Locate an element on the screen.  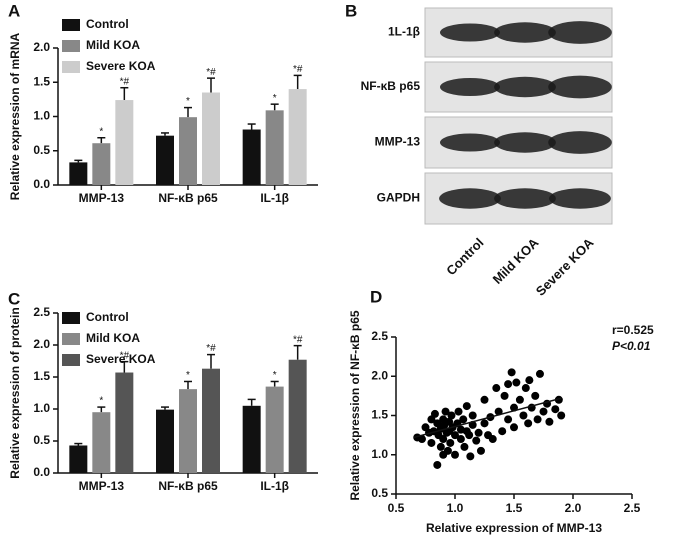
lane-label: Mild KOA is located at coordinates (516, 261).